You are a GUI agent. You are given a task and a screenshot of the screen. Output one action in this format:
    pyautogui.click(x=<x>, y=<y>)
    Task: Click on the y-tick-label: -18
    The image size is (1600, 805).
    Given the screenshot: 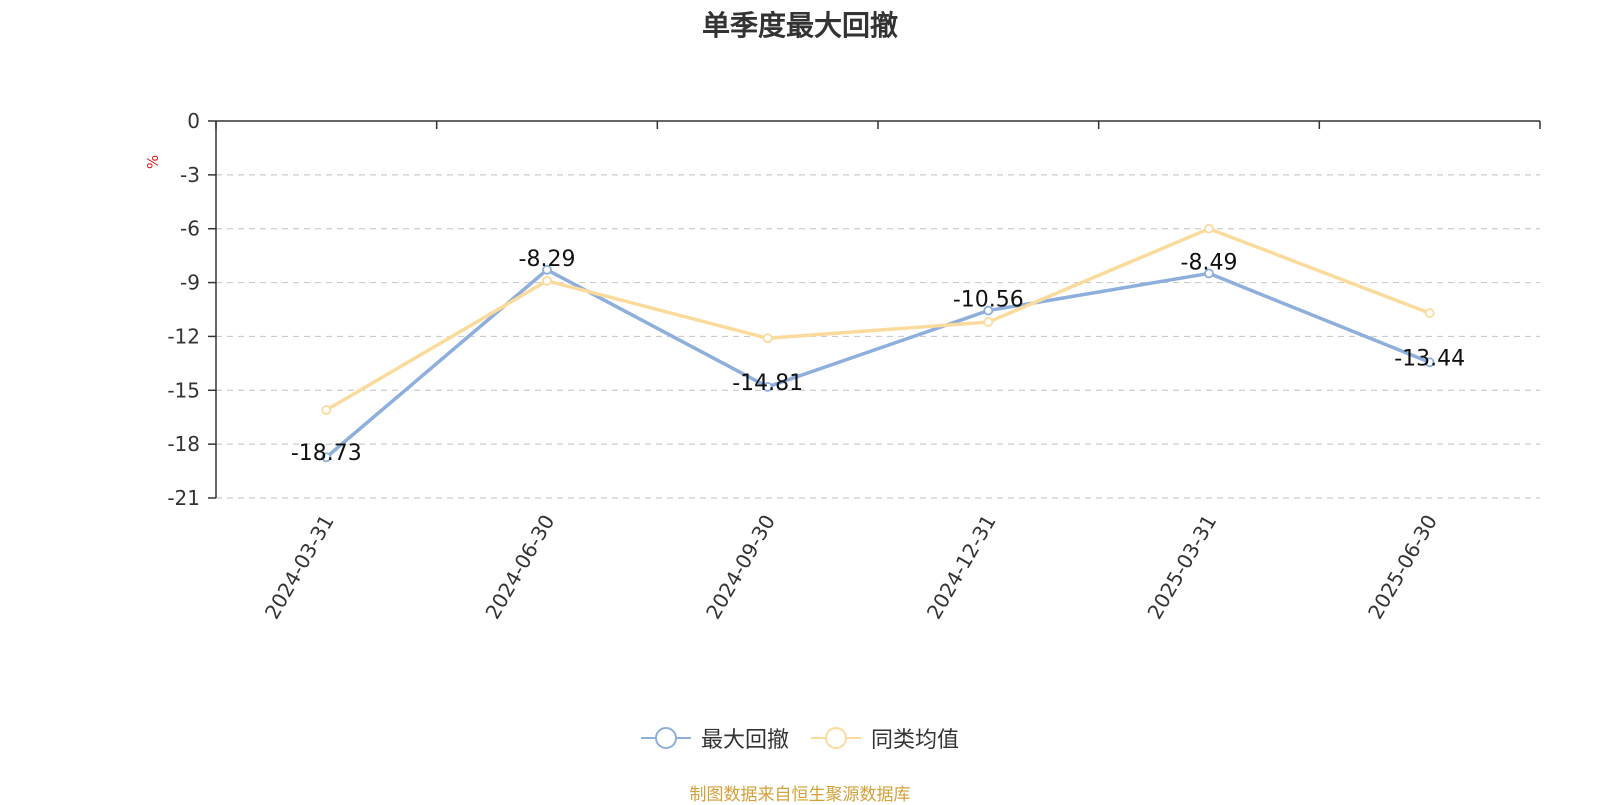 What is the action you would take?
    pyautogui.click(x=183, y=444)
    